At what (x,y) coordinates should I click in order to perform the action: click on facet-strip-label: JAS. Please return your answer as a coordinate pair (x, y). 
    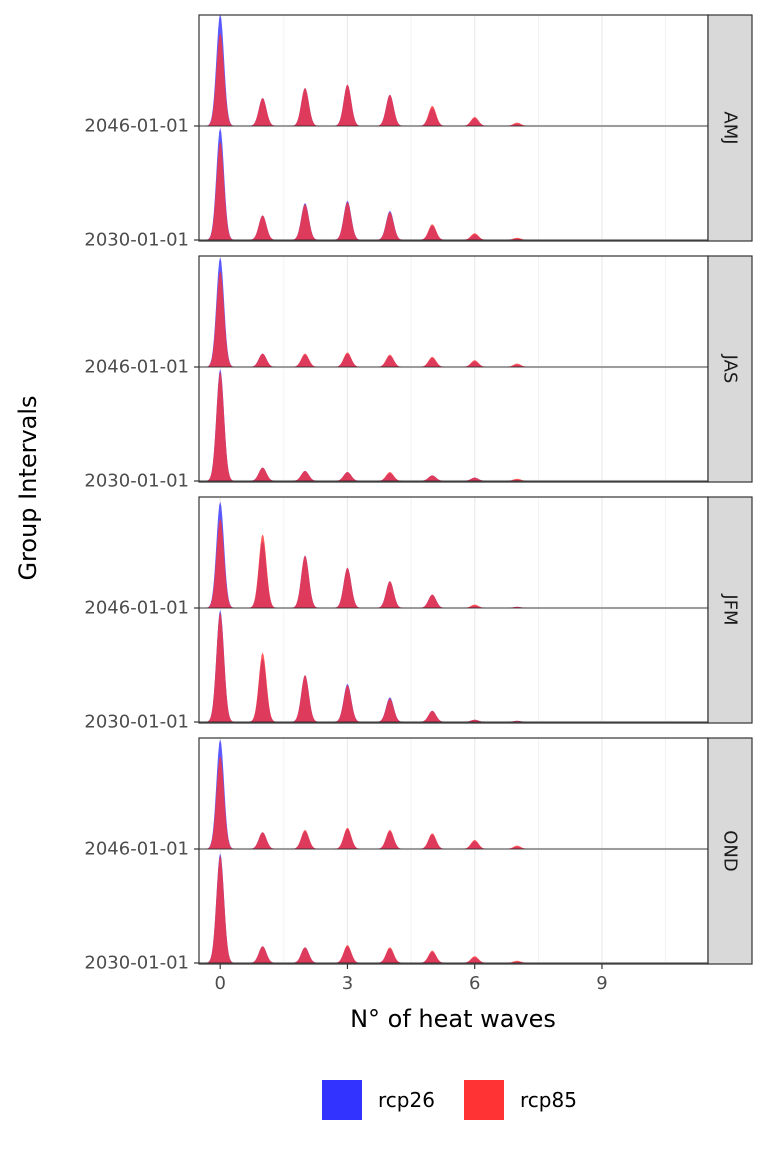
    Looking at the image, I should click on (730, 369).